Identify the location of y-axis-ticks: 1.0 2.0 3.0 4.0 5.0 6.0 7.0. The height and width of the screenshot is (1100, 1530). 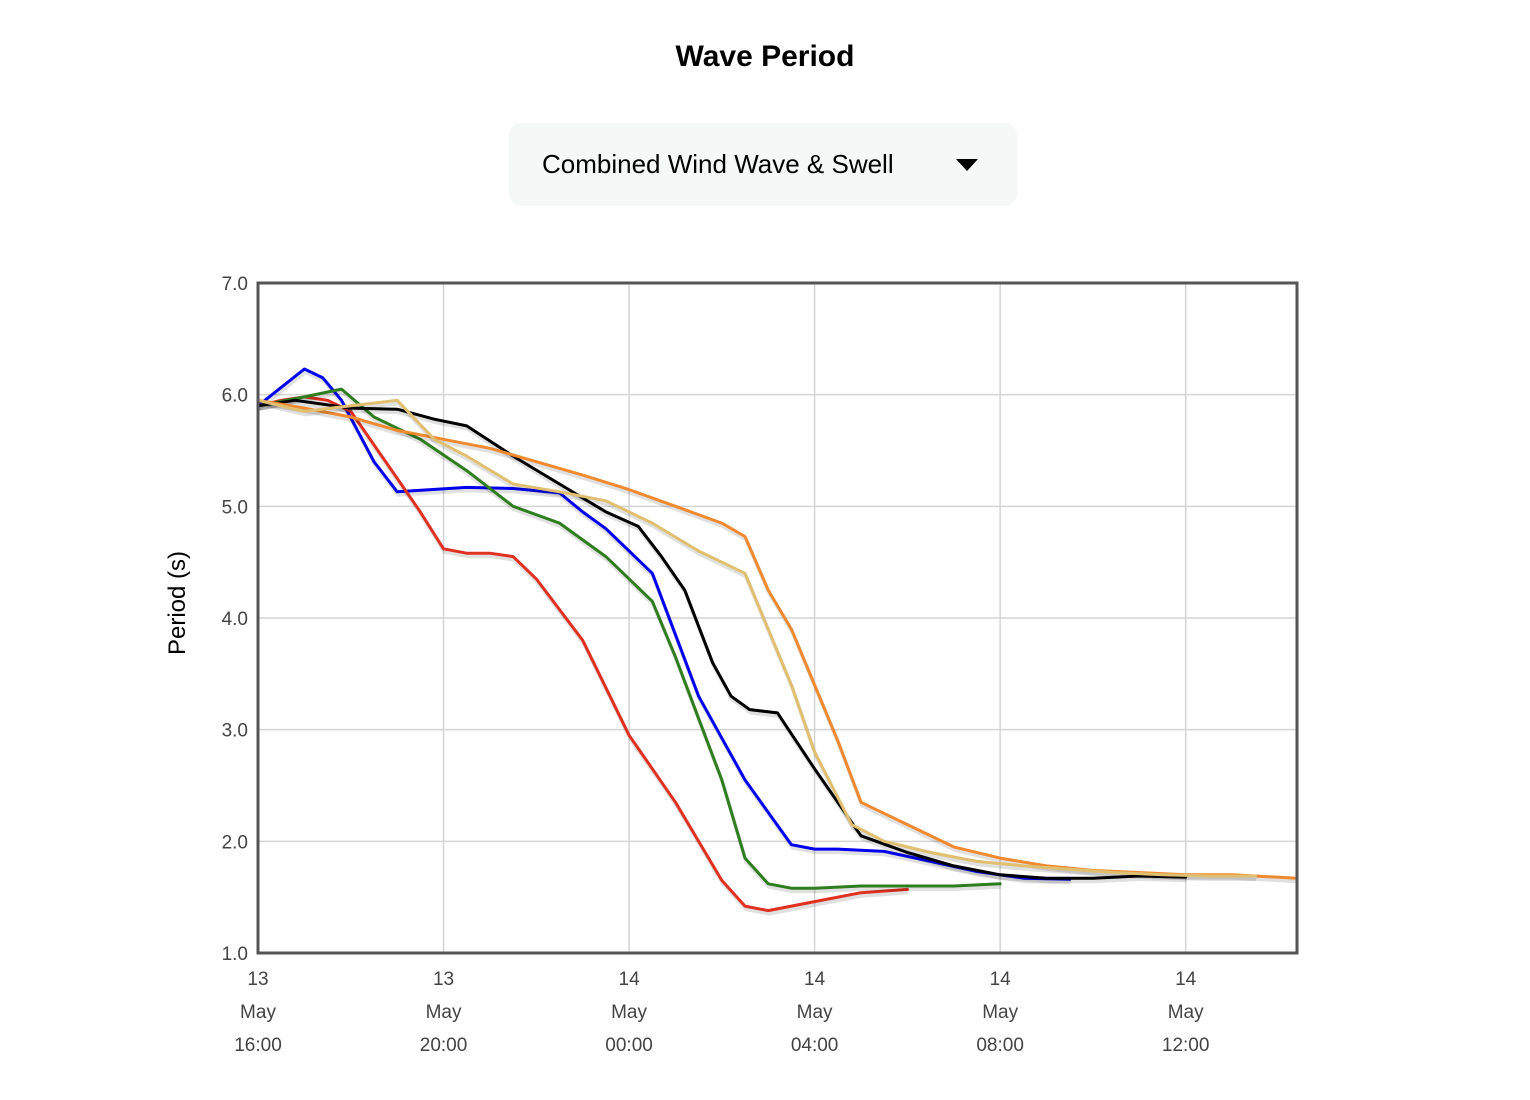
(235, 619).